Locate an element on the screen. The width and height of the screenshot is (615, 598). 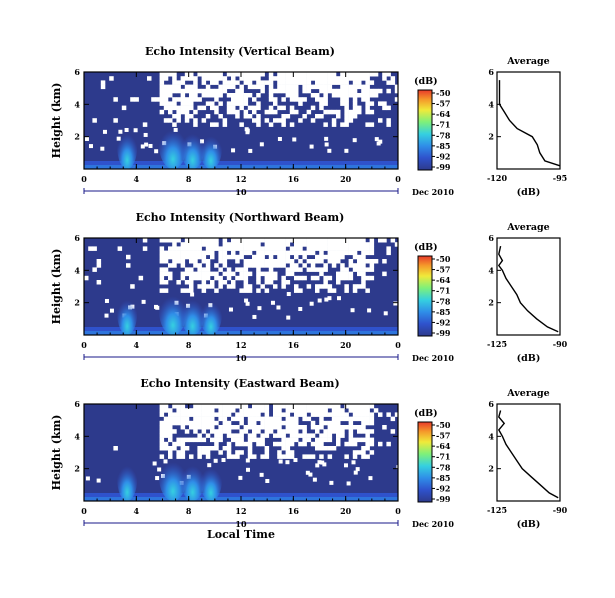
y-axis-label: Height (km) is located at coordinates (56, 287).